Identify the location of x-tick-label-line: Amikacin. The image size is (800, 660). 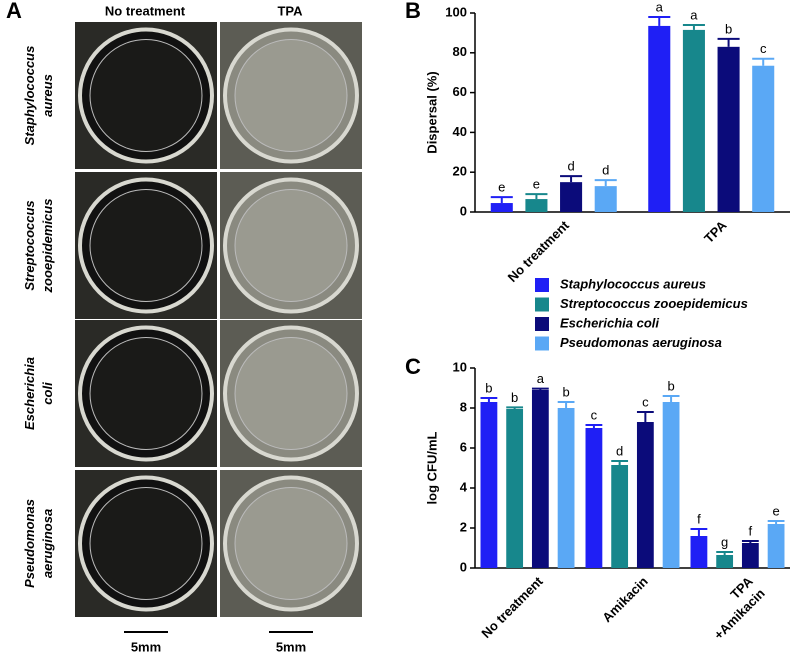
(626, 600).